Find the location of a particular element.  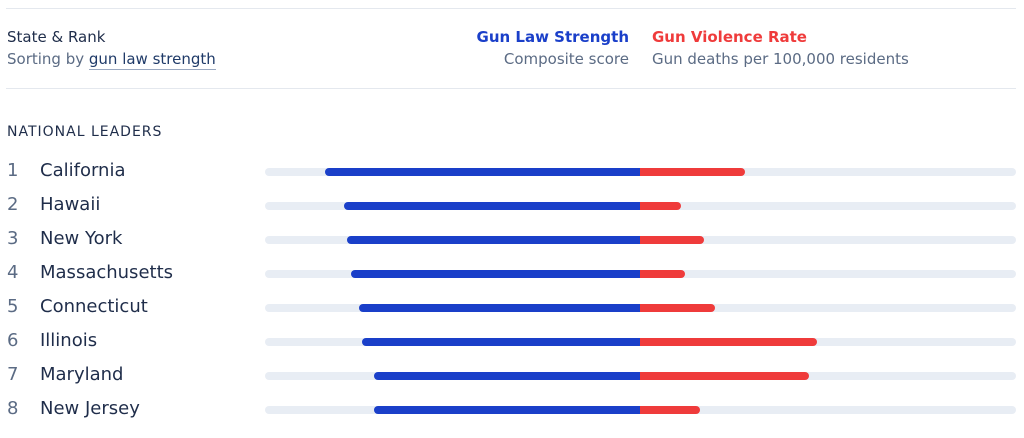

sort-prefix: Sorting by is located at coordinates (48, 59).